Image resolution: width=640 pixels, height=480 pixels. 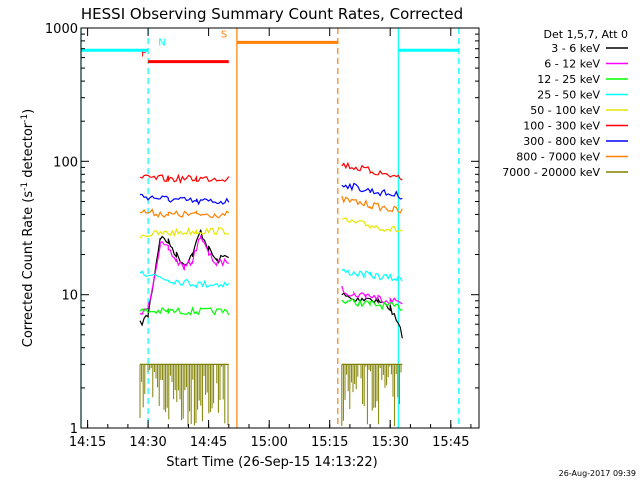 What do you see at coordinates (558, 157) in the screenshot?
I see `legend-label-800-7000-kev: 800 - 7000 keV` at bounding box center [558, 157].